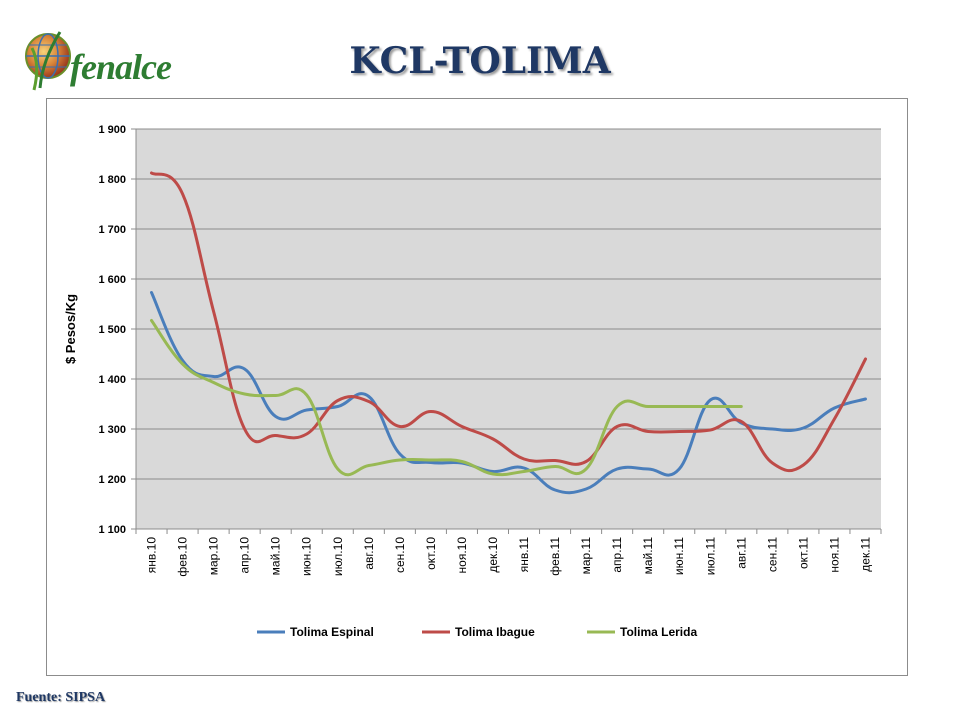 Image resolution: width=960 pixels, height=720 pixels. Describe the element at coordinates (658, 632) in the screenshot. I see `legend-label: Tolima Lerida` at that location.